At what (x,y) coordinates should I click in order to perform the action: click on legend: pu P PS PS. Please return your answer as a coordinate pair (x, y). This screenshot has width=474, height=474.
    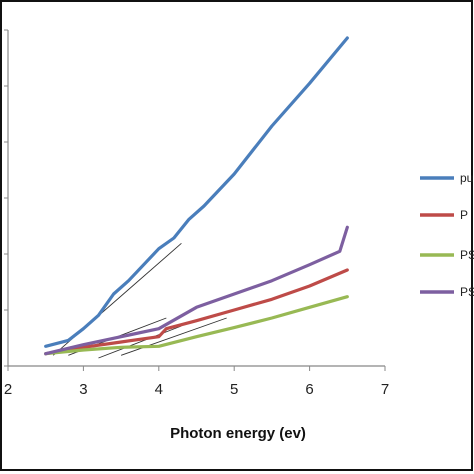
    Looking at the image, I should click on (447, 235).